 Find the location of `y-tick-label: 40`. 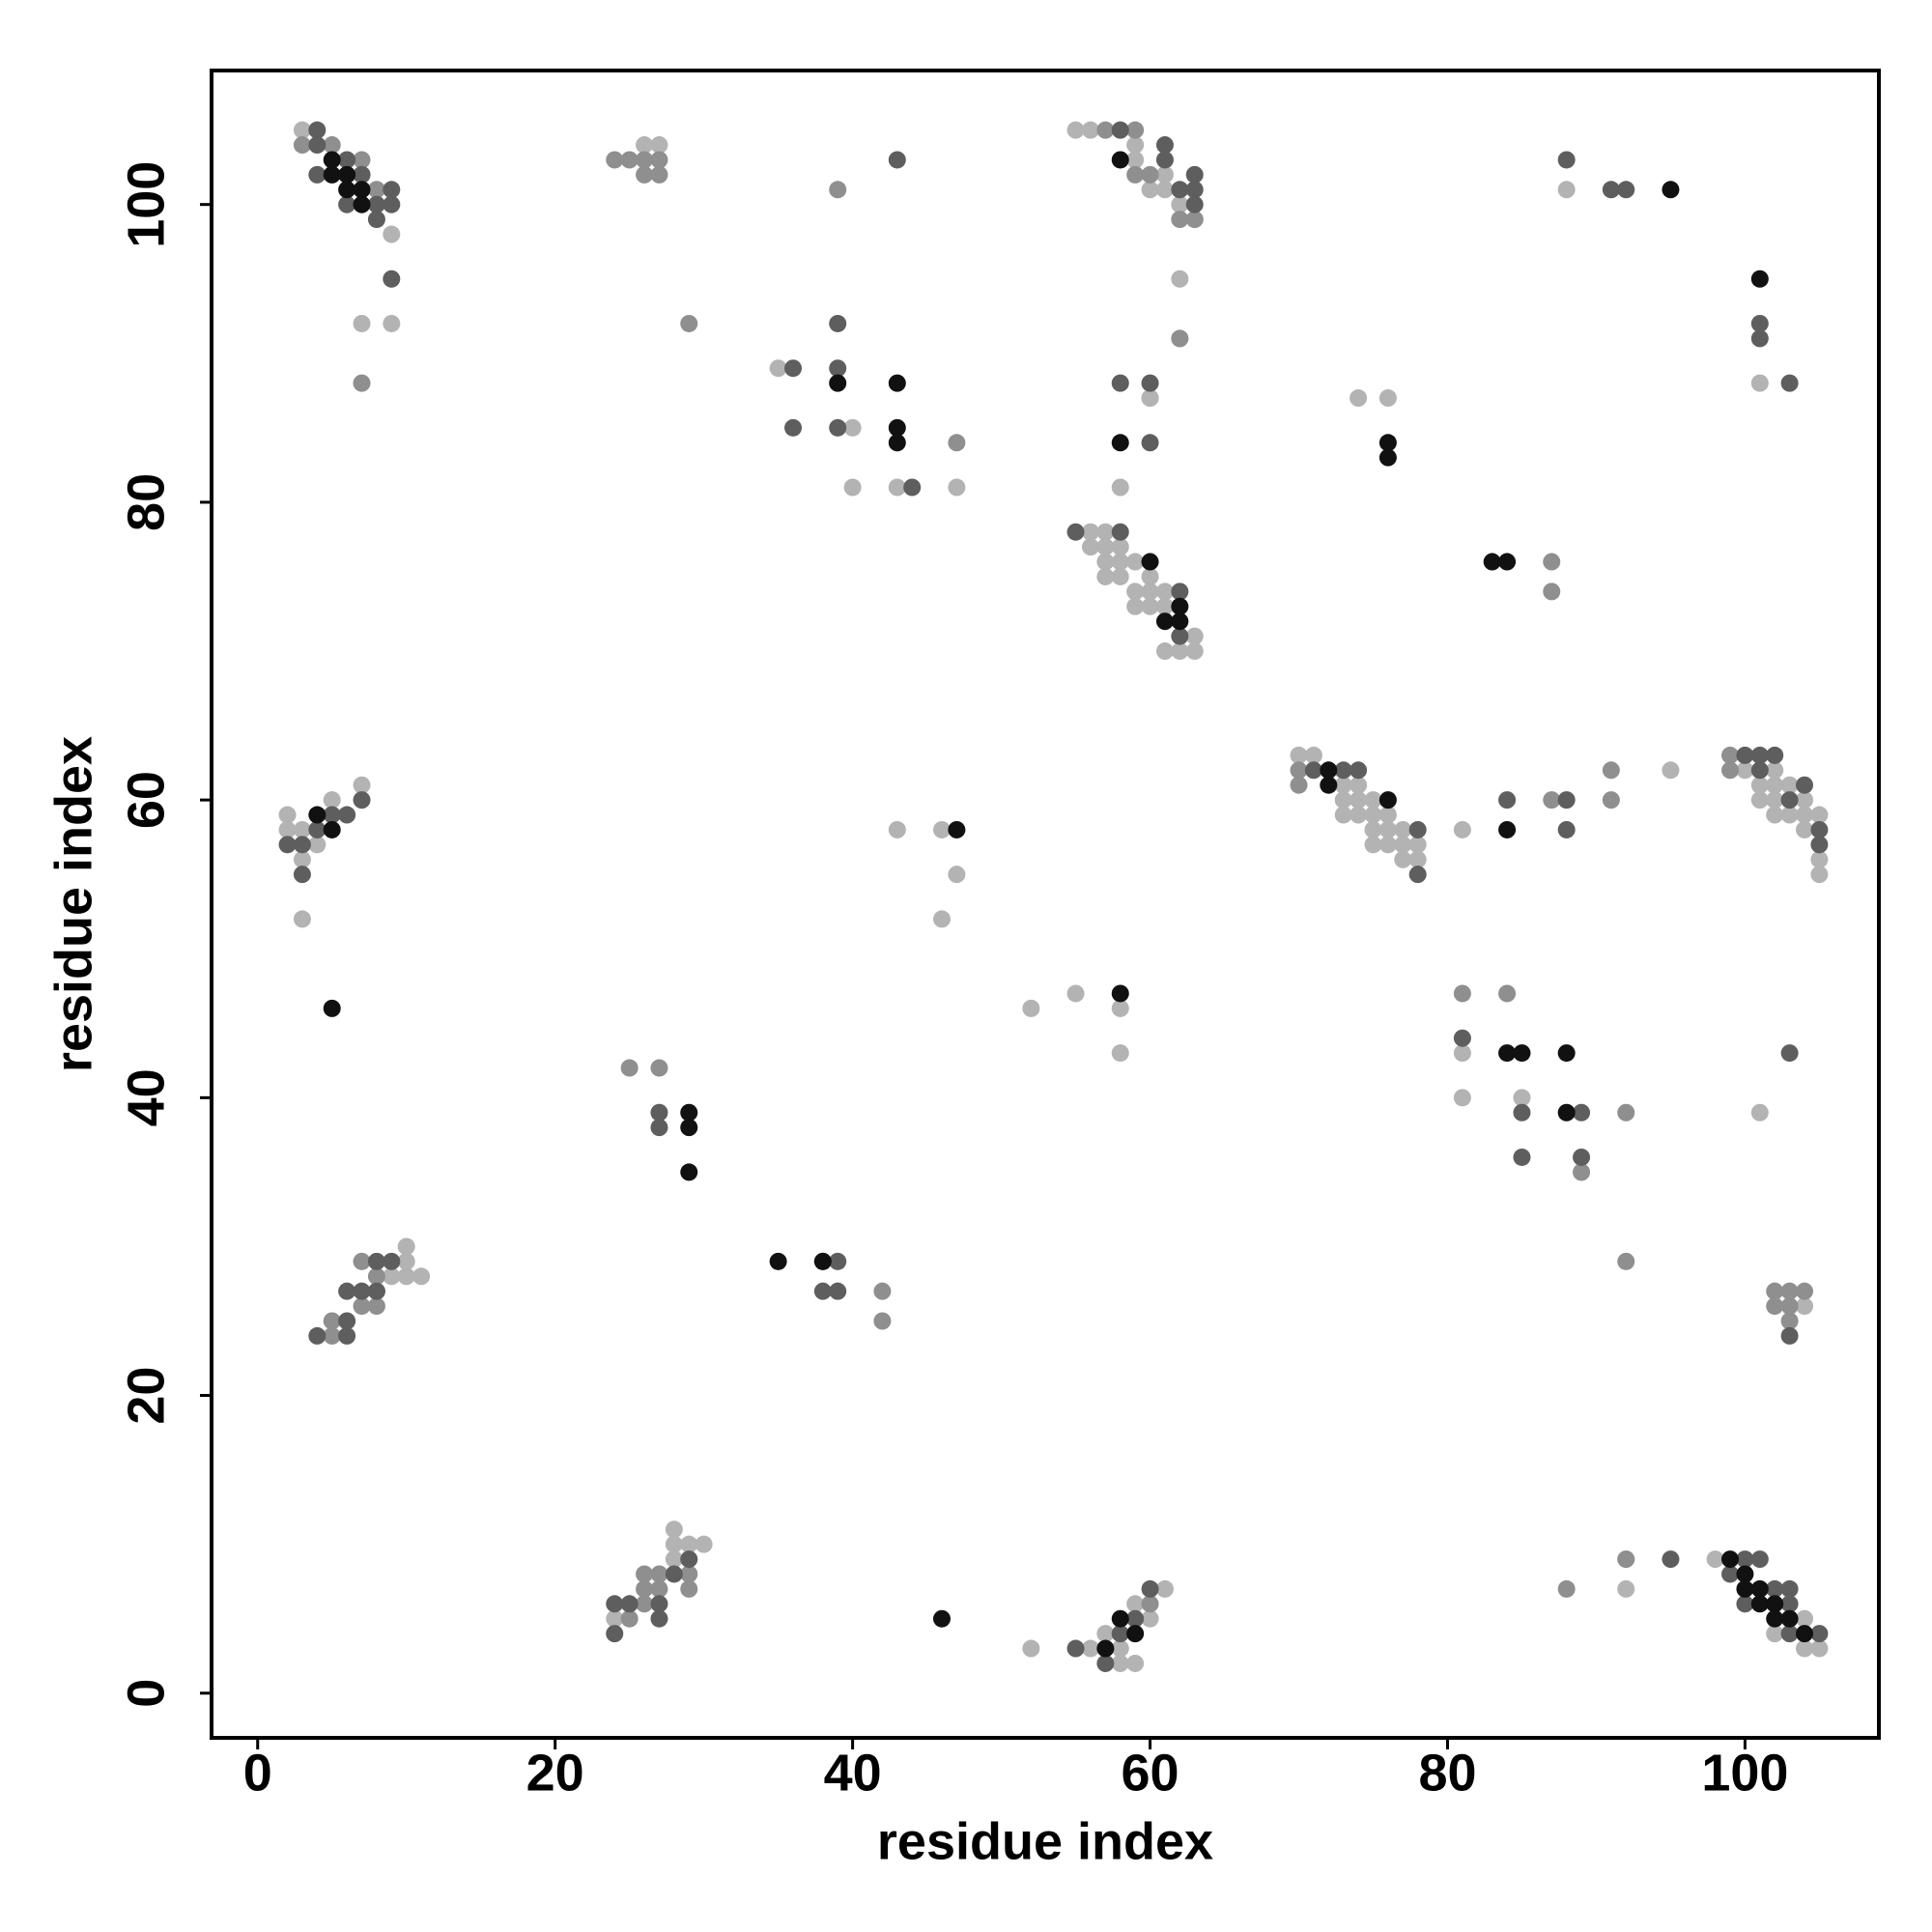

y-tick-label: 40 is located at coordinates (146, 1097).